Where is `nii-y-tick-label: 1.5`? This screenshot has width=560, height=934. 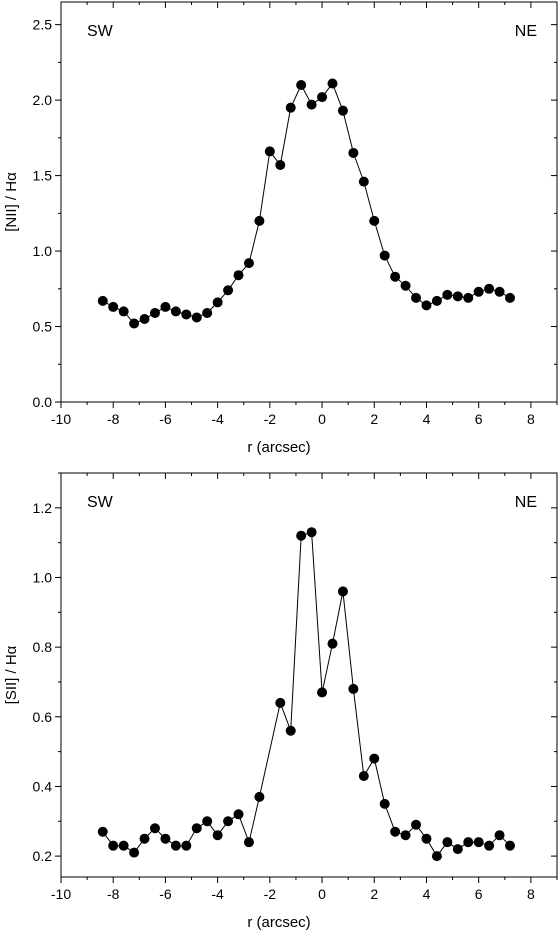
nii-y-tick-label: 1.5 is located at coordinates (43, 176).